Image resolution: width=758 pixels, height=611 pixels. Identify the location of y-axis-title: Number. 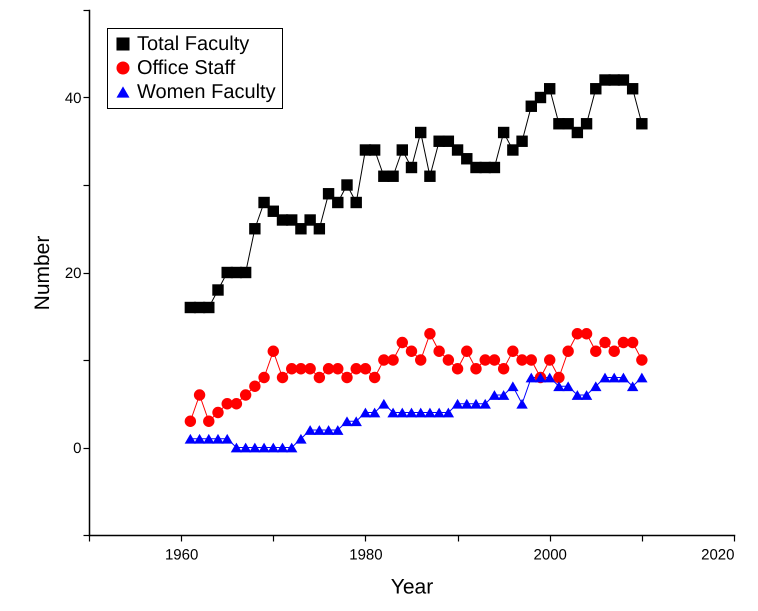
(42, 273).